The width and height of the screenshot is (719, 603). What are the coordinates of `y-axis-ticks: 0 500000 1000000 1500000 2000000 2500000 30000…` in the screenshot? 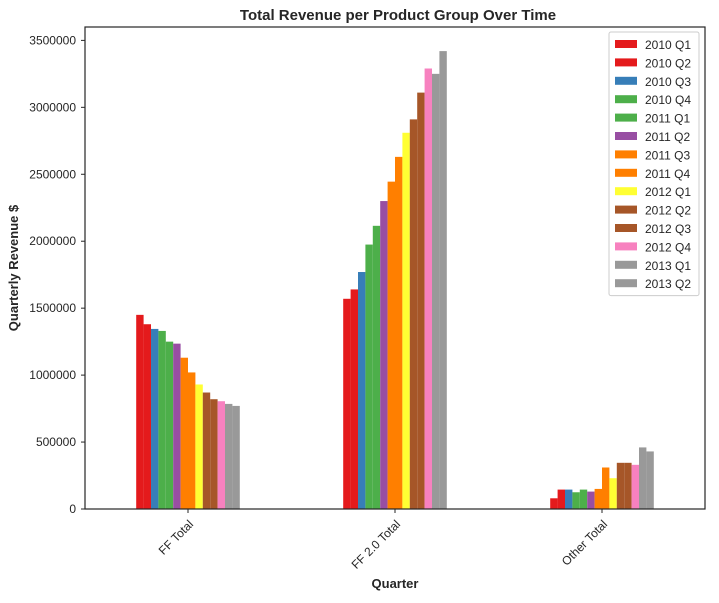 It's located at (57, 274).